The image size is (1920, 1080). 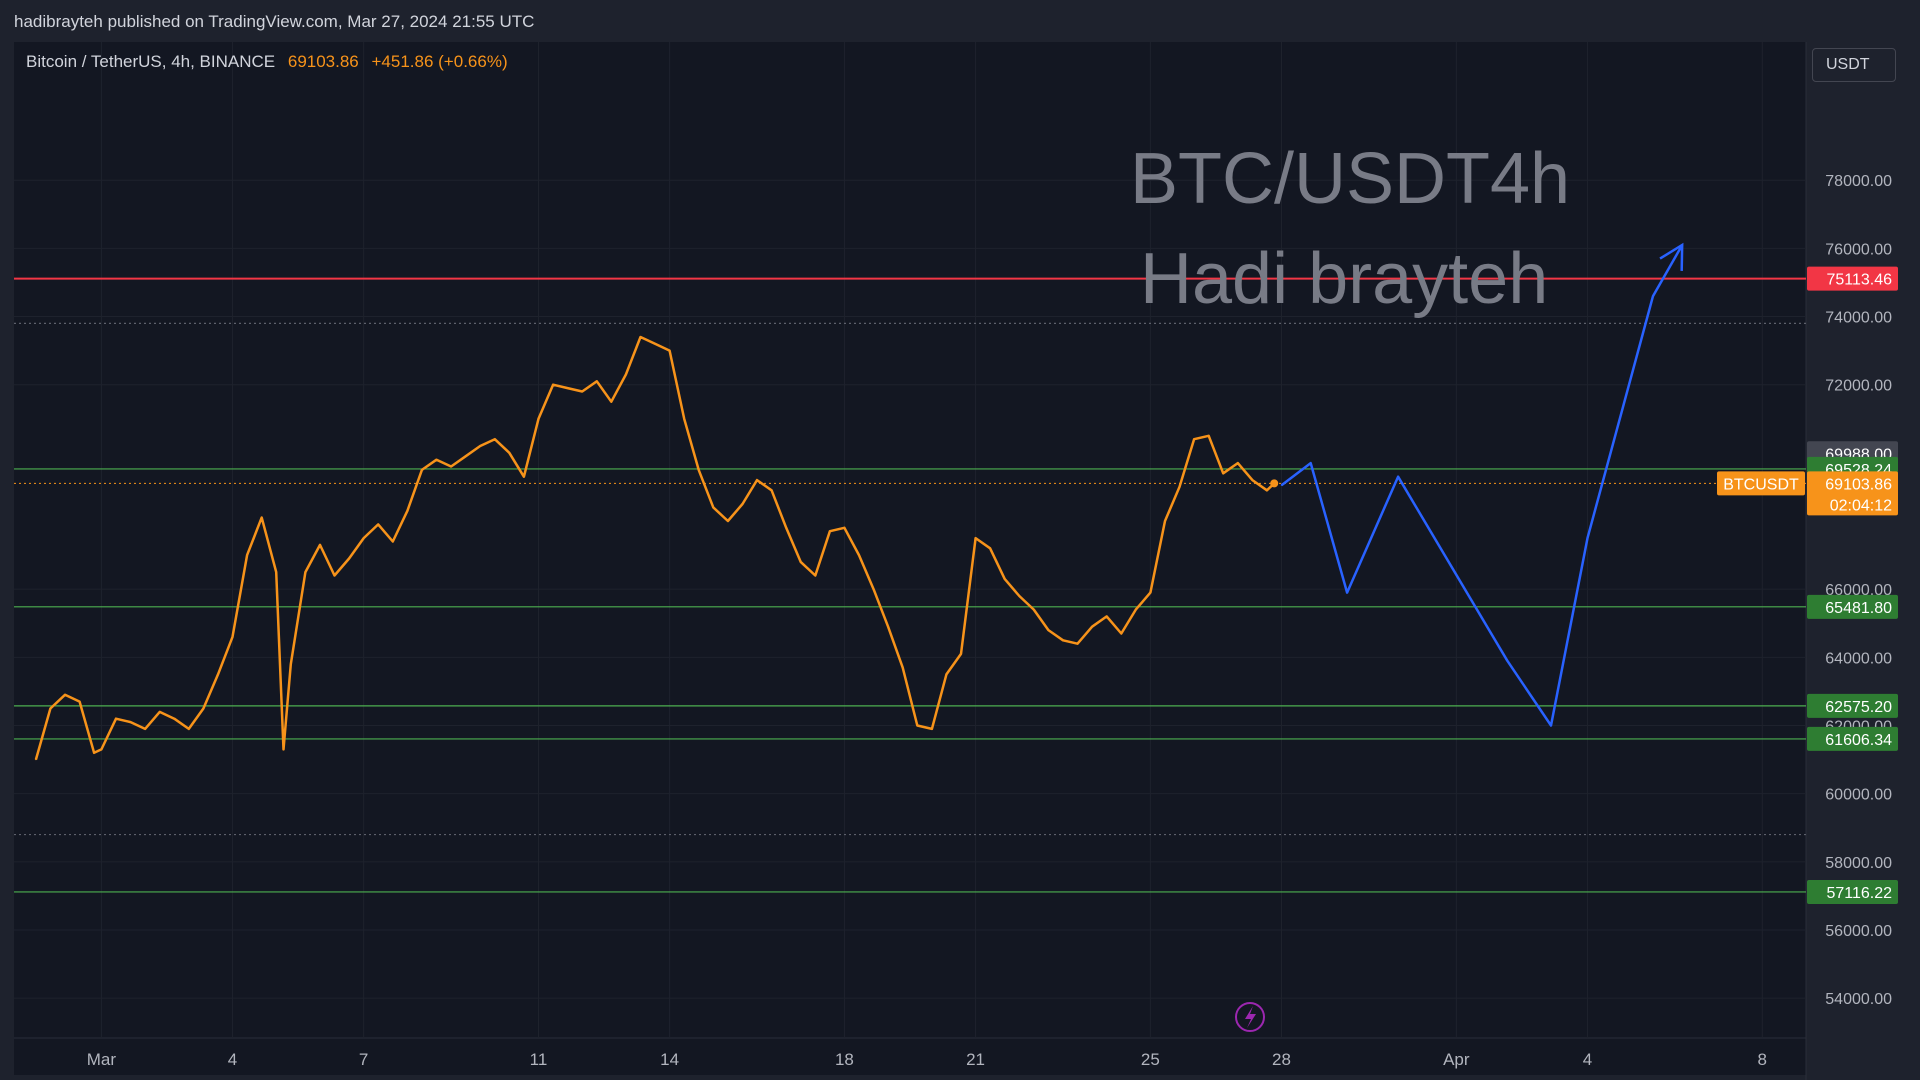 What do you see at coordinates (1852, 278) in the screenshot?
I see `resistance-price-tag` at bounding box center [1852, 278].